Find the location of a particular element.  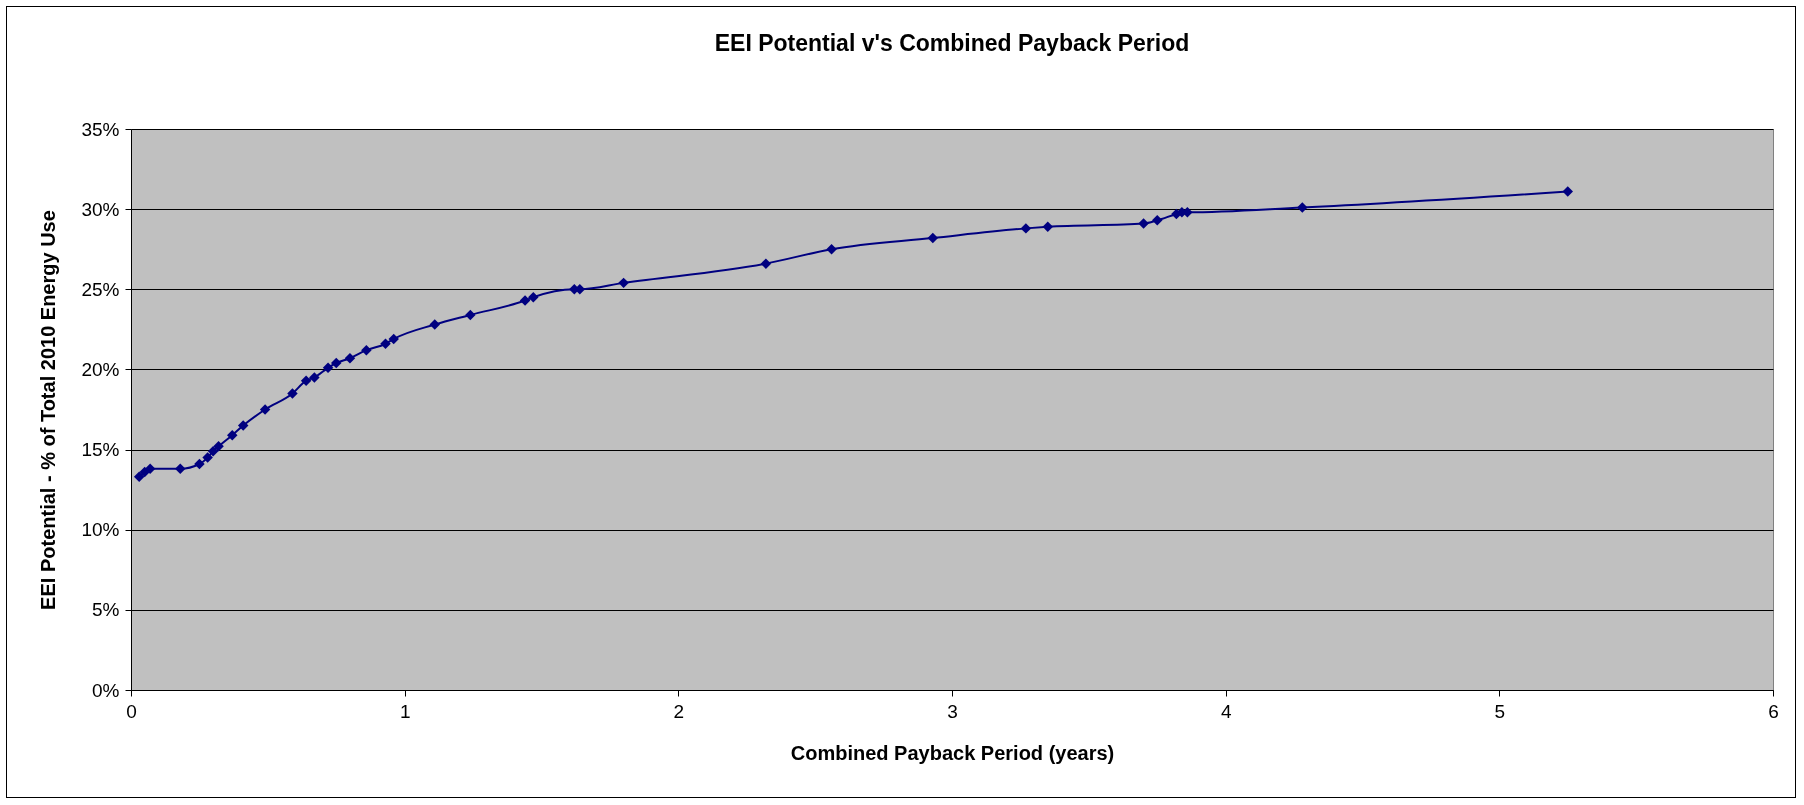

chart-title: EEI Potential v's Combined Payback Period is located at coordinates (952, 43).